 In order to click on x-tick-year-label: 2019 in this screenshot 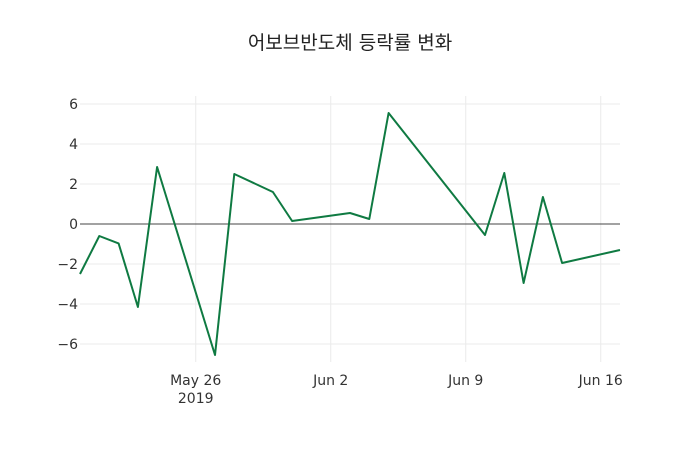, I will do `click(196, 399)`.